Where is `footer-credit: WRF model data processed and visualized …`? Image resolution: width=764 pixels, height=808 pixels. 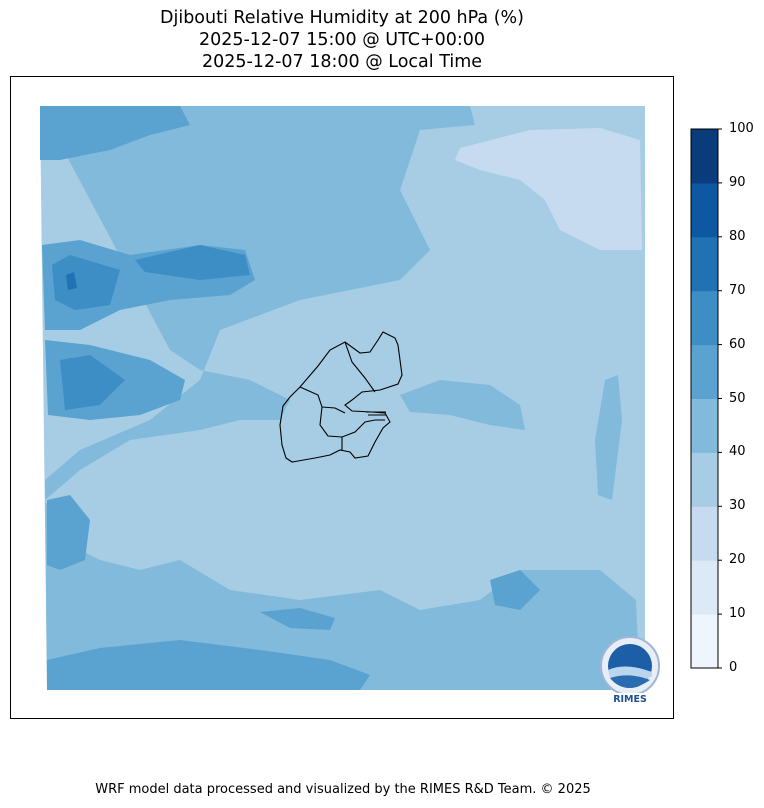
footer-credit: WRF model data processed and visualized … is located at coordinates (343, 789).